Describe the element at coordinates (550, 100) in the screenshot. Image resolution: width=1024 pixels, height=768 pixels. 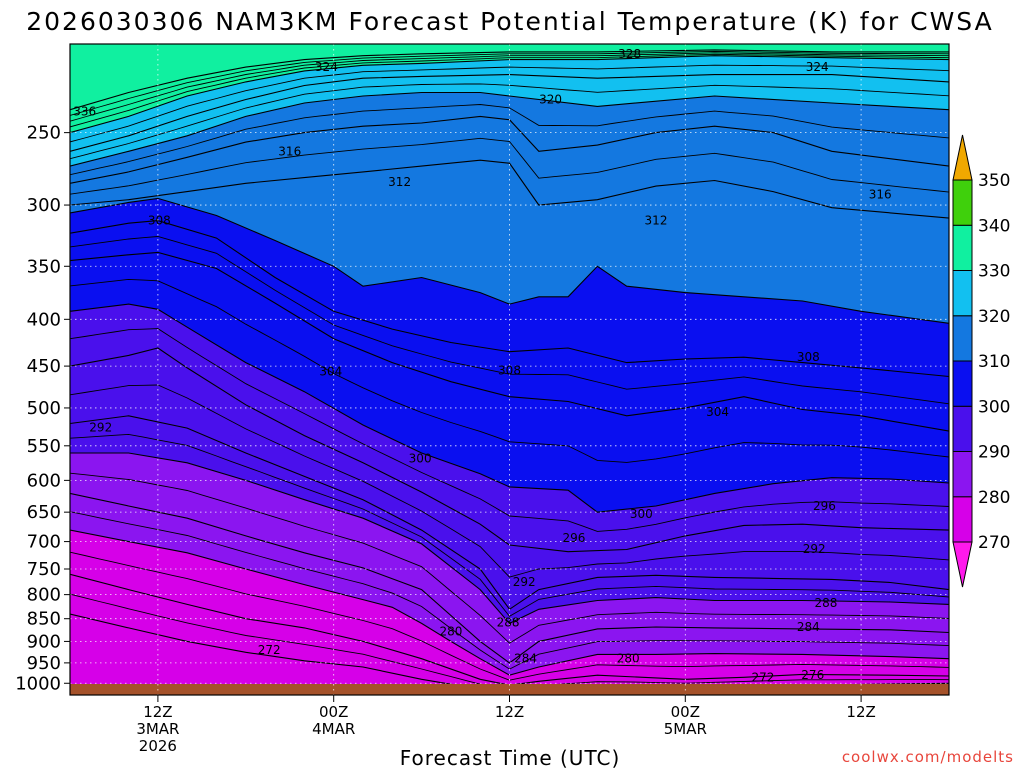
I see `contour-label: 320` at that location.